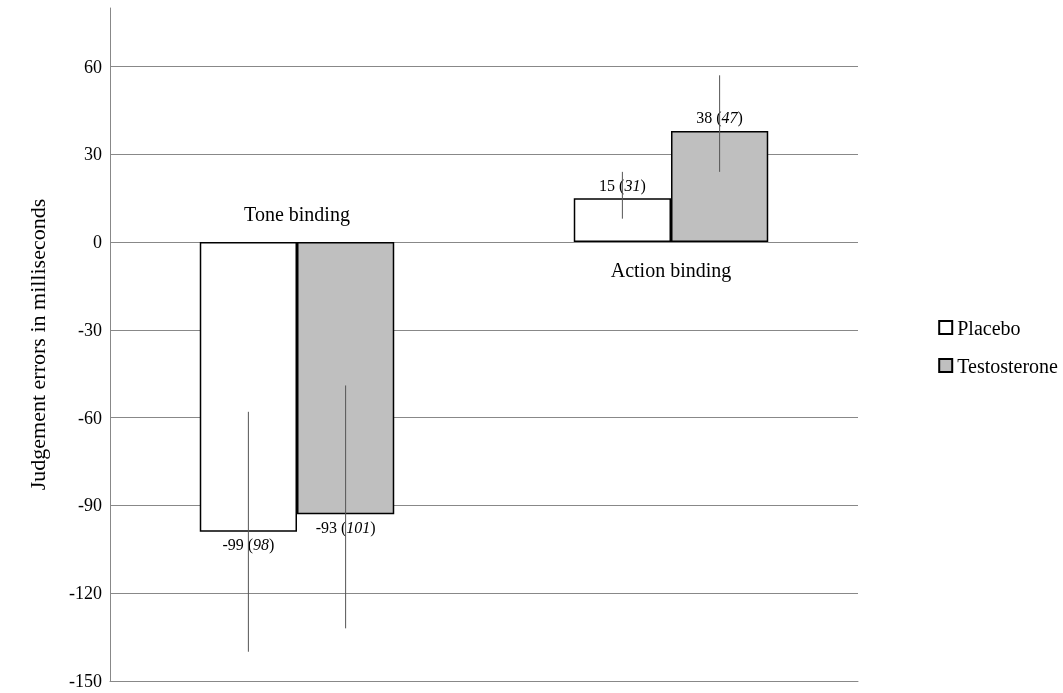 Image resolution: width=1063 pixels, height=693 pixels. What do you see at coordinates (85, 681) in the screenshot?
I see `y-tick-label: -150` at bounding box center [85, 681].